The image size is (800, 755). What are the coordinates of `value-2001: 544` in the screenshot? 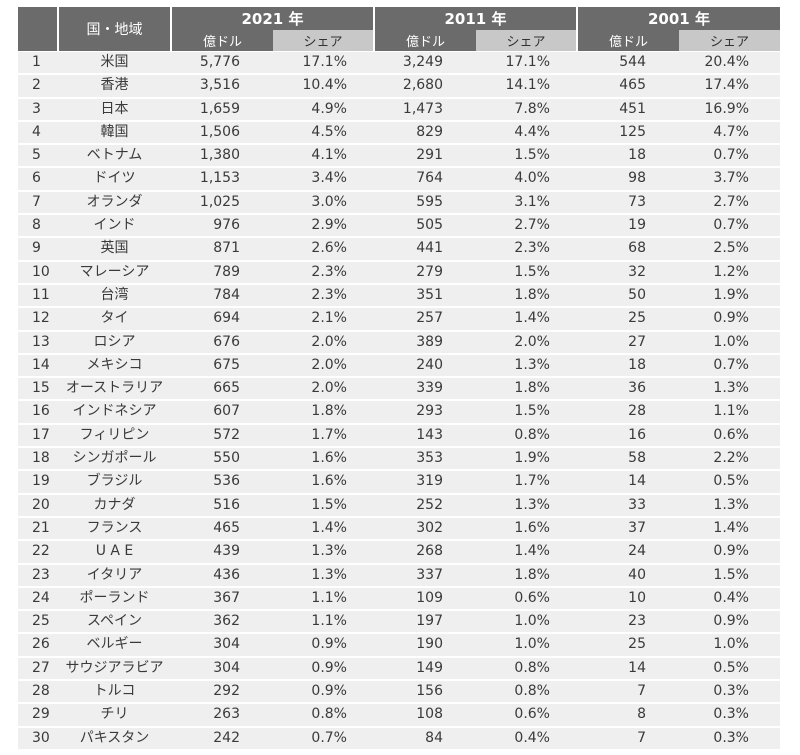 It's located at (632, 62).